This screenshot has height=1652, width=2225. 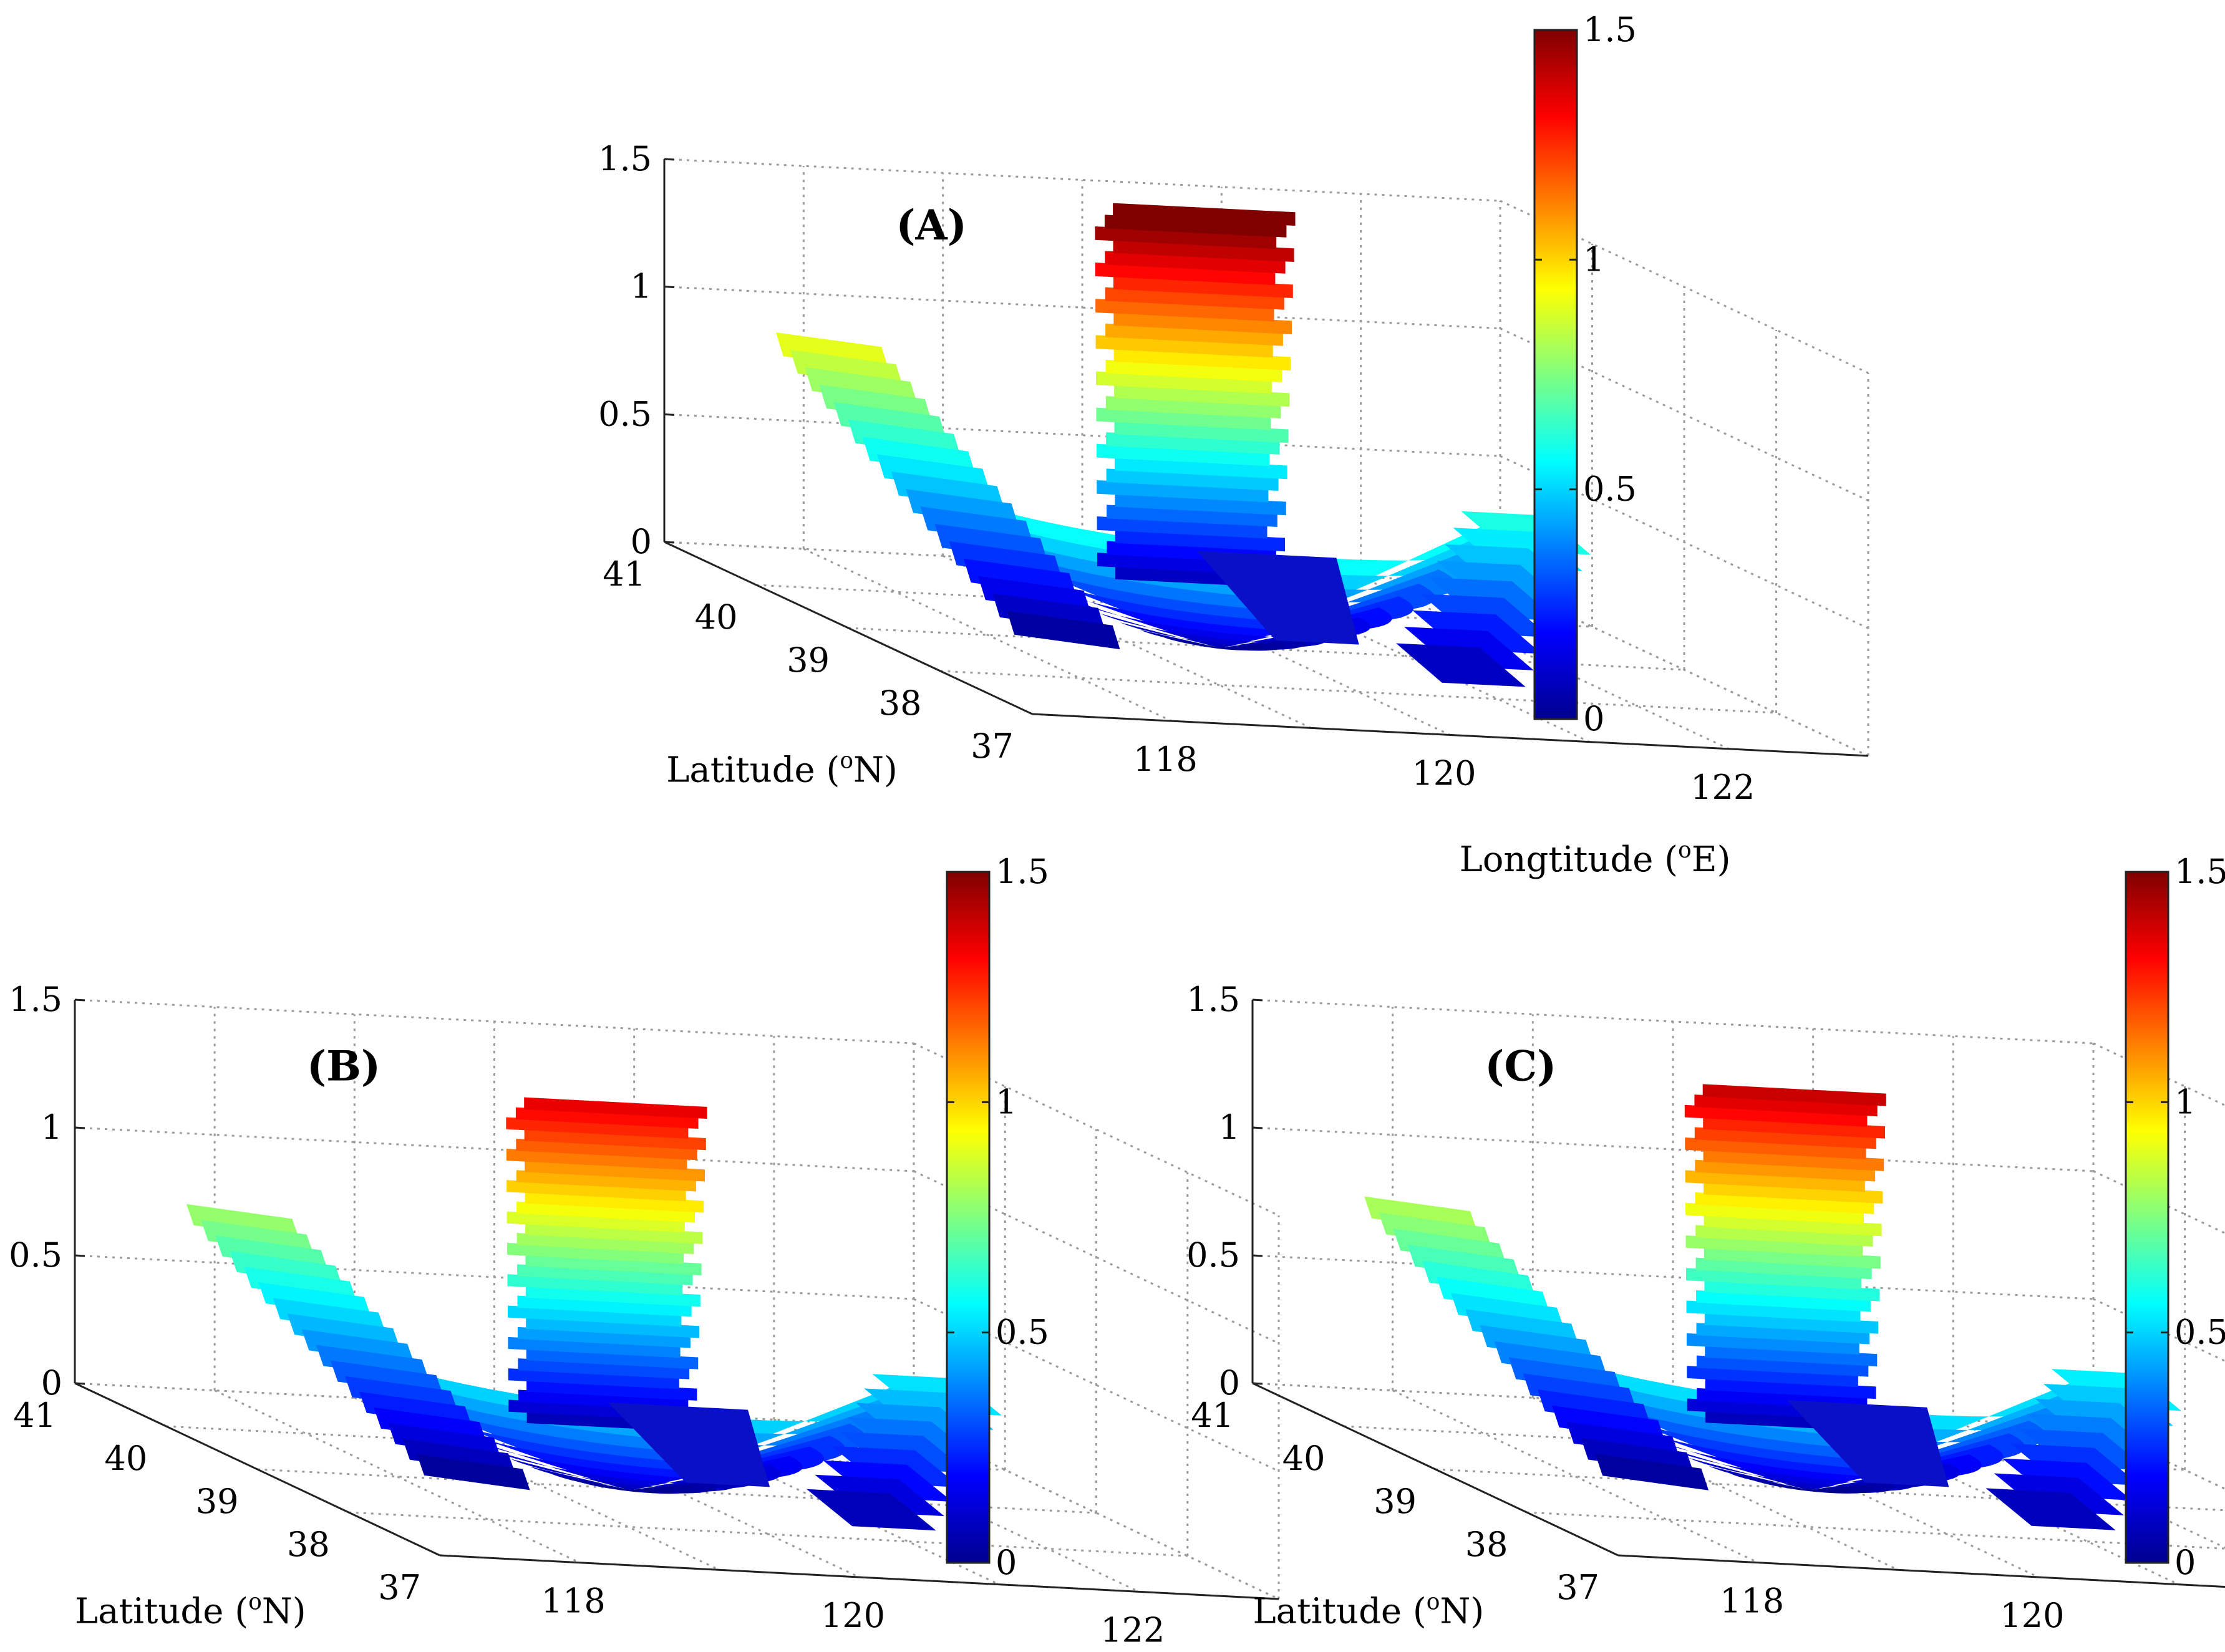 What do you see at coordinates (1229, 1383) in the screenshot?
I see `z-tick-label: 0` at bounding box center [1229, 1383].